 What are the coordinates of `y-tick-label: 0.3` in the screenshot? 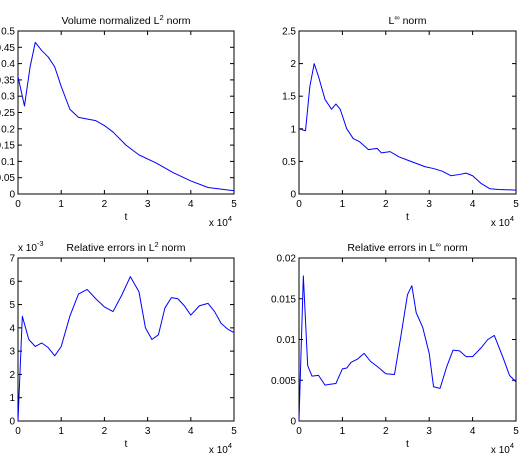 It's located at (8, 97).